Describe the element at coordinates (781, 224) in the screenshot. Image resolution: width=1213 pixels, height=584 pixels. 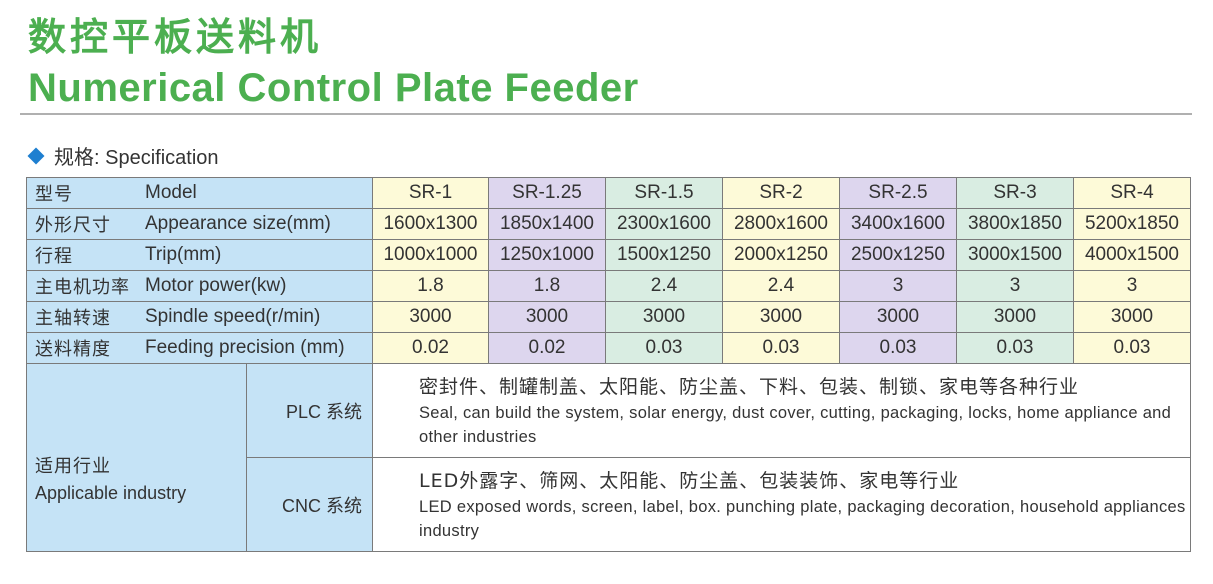
I see `value-cell: 2800x1600` at that location.